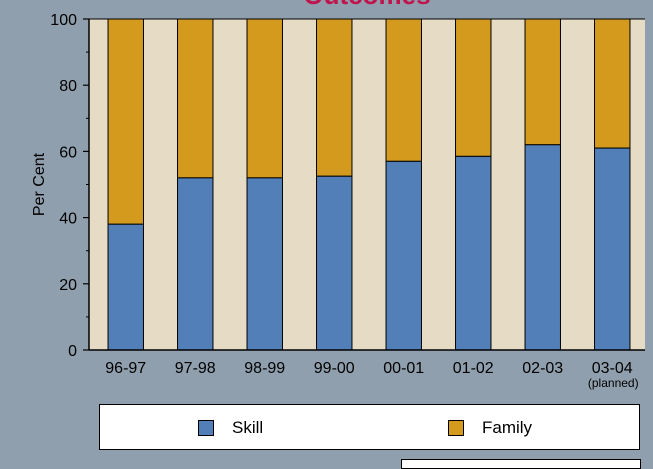  I want to click on y-tick-label: 60, so click(68, 152).